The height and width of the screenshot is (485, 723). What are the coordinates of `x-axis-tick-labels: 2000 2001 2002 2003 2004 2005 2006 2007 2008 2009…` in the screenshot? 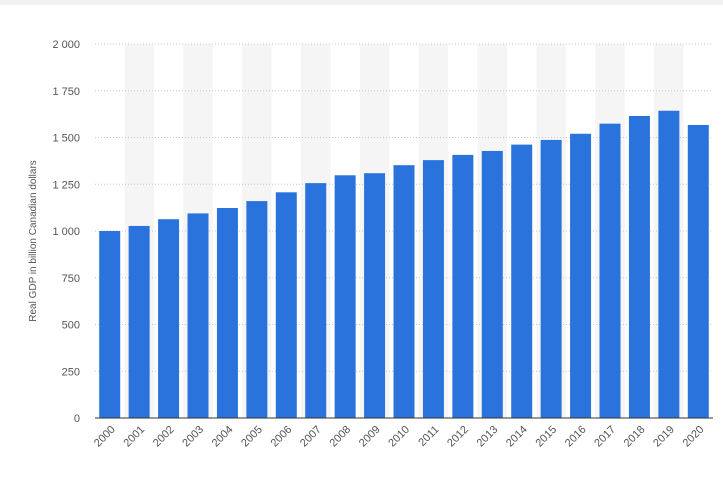 It's located at (399, 437).